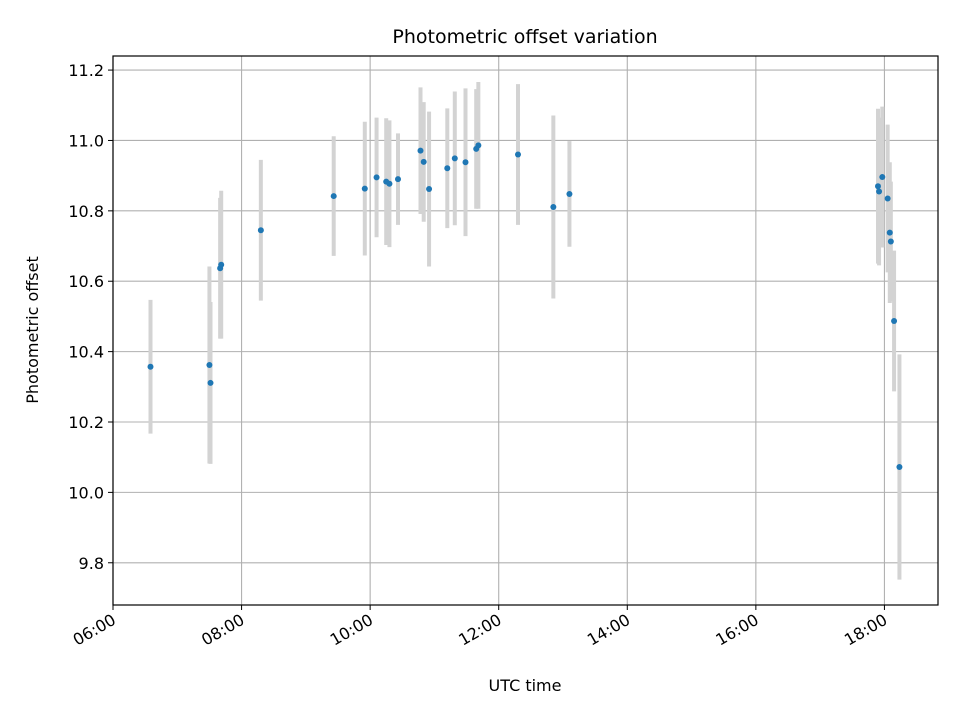  Describe the element at coordinates (524, 37) in the screenshot. I see `chart-title: Photometric offset variation` at that location.